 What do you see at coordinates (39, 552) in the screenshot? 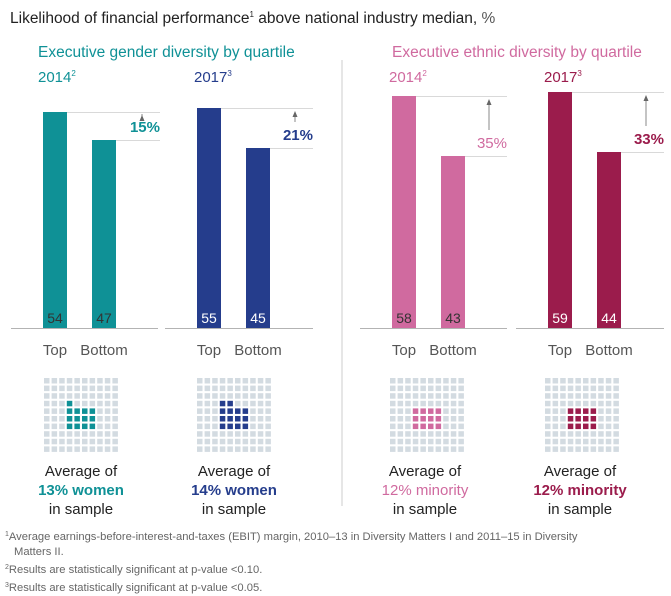
I see `footnote-1-cont: Matters II.` at bounding box center [39, 552].